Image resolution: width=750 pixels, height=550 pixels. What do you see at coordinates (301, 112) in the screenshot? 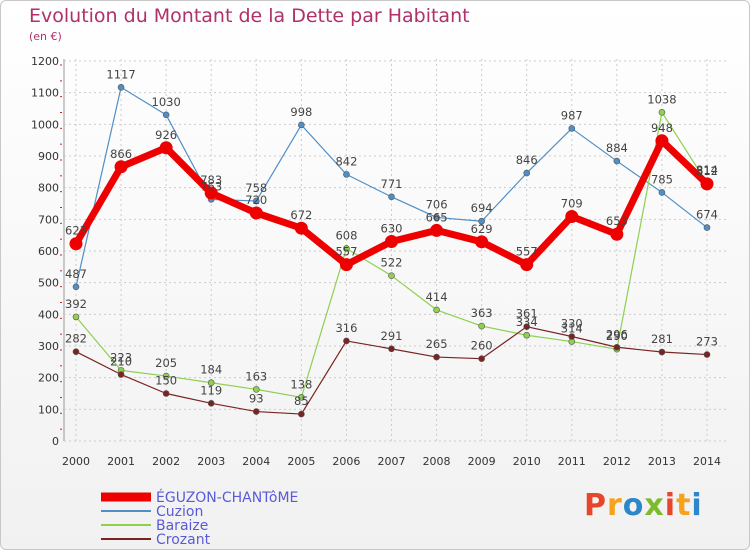
I see `data-label: 998` at bounding box center [301, 112].